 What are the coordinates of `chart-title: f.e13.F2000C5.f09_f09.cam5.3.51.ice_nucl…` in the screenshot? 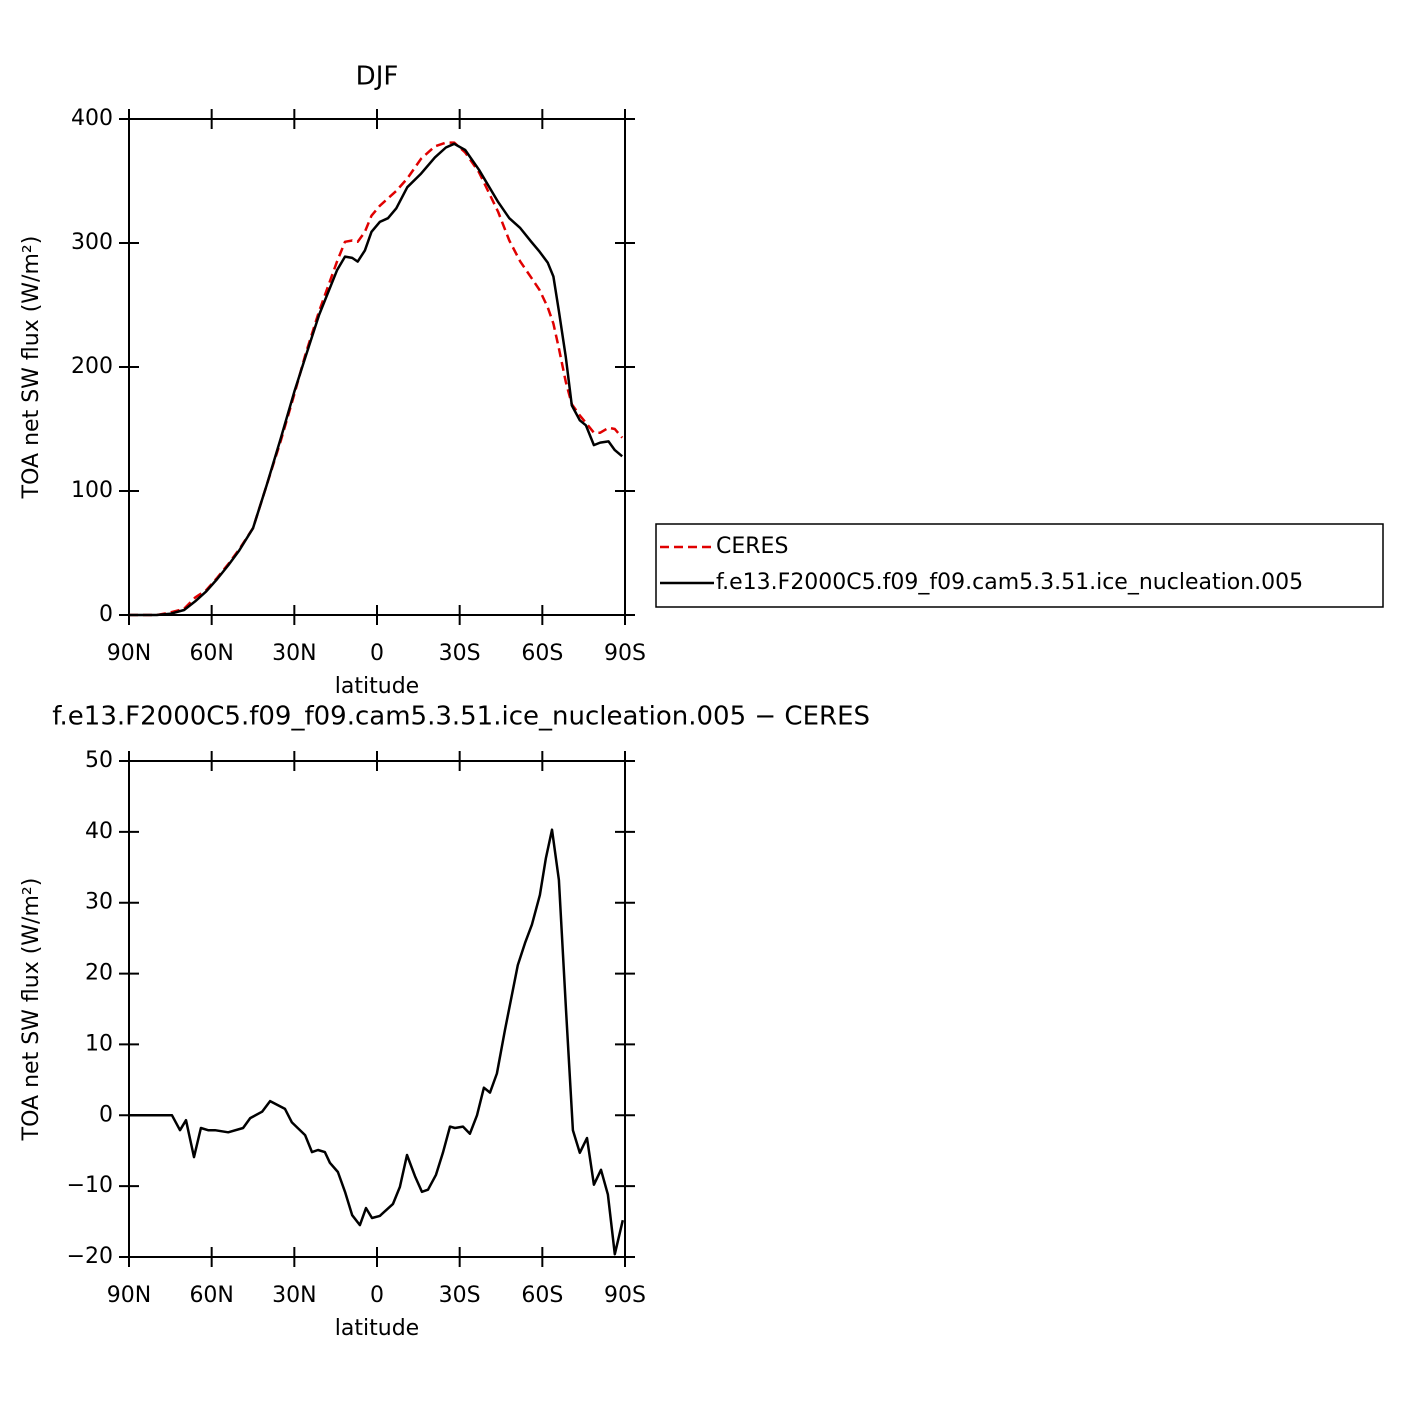 It's located at (461, 717).